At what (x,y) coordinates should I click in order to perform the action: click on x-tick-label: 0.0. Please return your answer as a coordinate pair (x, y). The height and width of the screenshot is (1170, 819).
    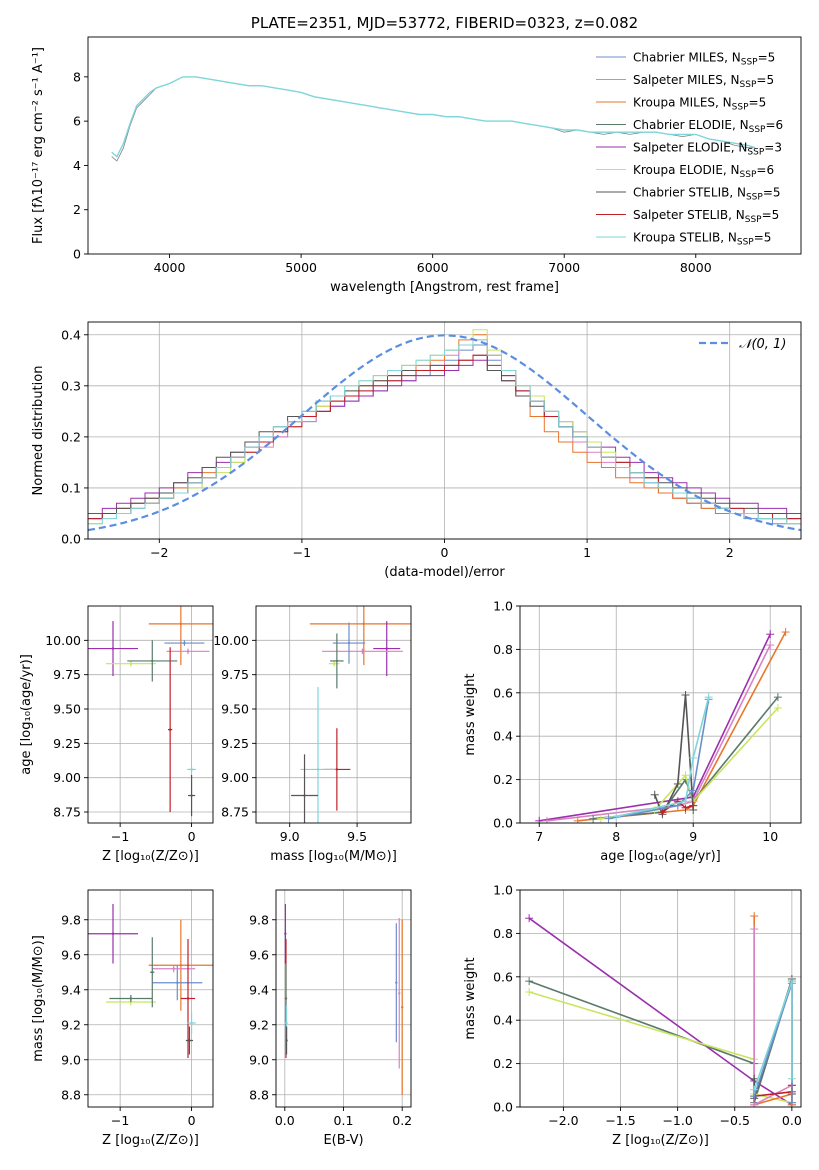
    Looking at the image, I should click on (285, 1120).